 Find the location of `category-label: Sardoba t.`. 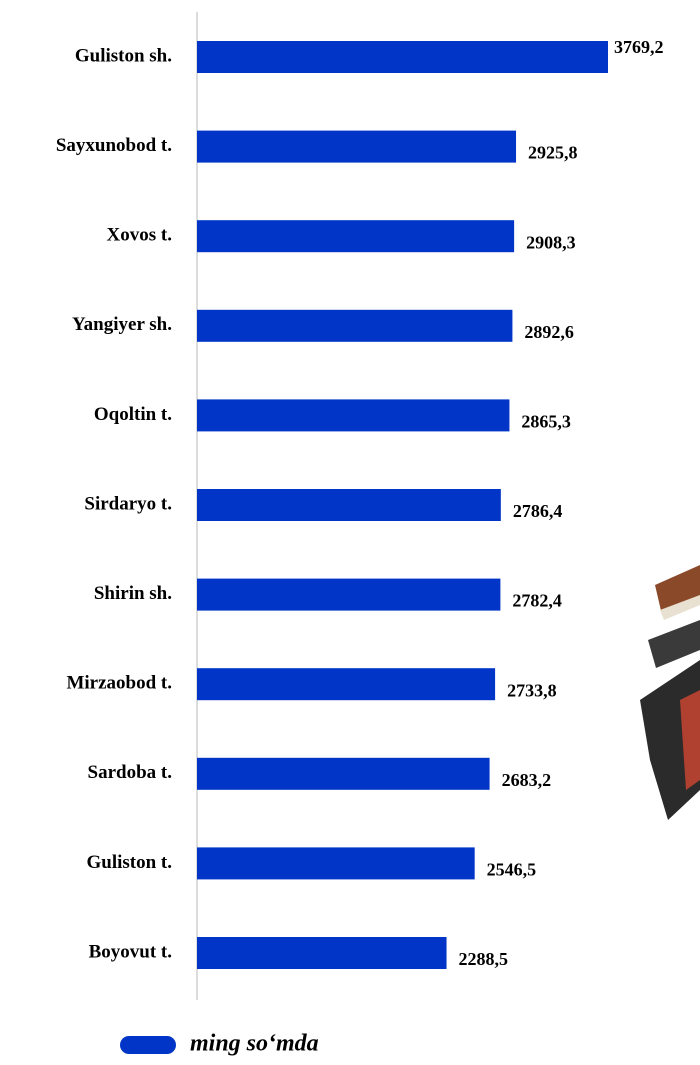

category-label: Sardoba t. is located at coordinates (130, 772).